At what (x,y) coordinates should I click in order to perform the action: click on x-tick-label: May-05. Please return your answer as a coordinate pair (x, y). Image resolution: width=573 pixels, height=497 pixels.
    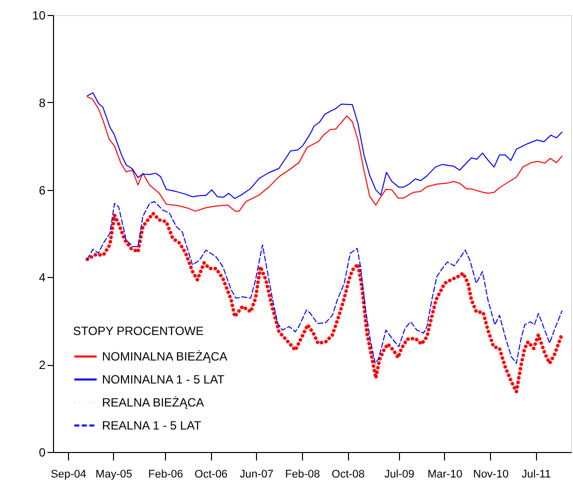
    Looking at the image, I should click on (114, 474).